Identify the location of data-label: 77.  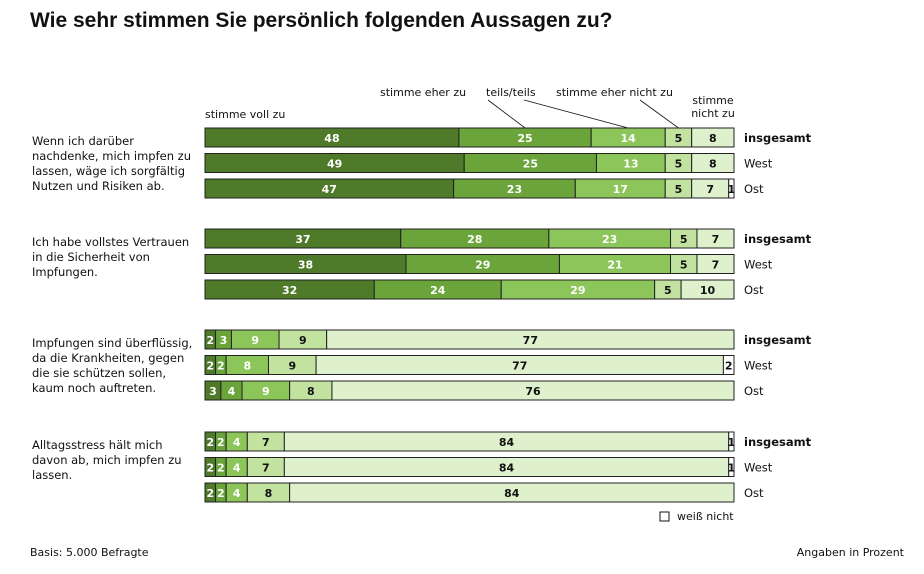
(530, 340).